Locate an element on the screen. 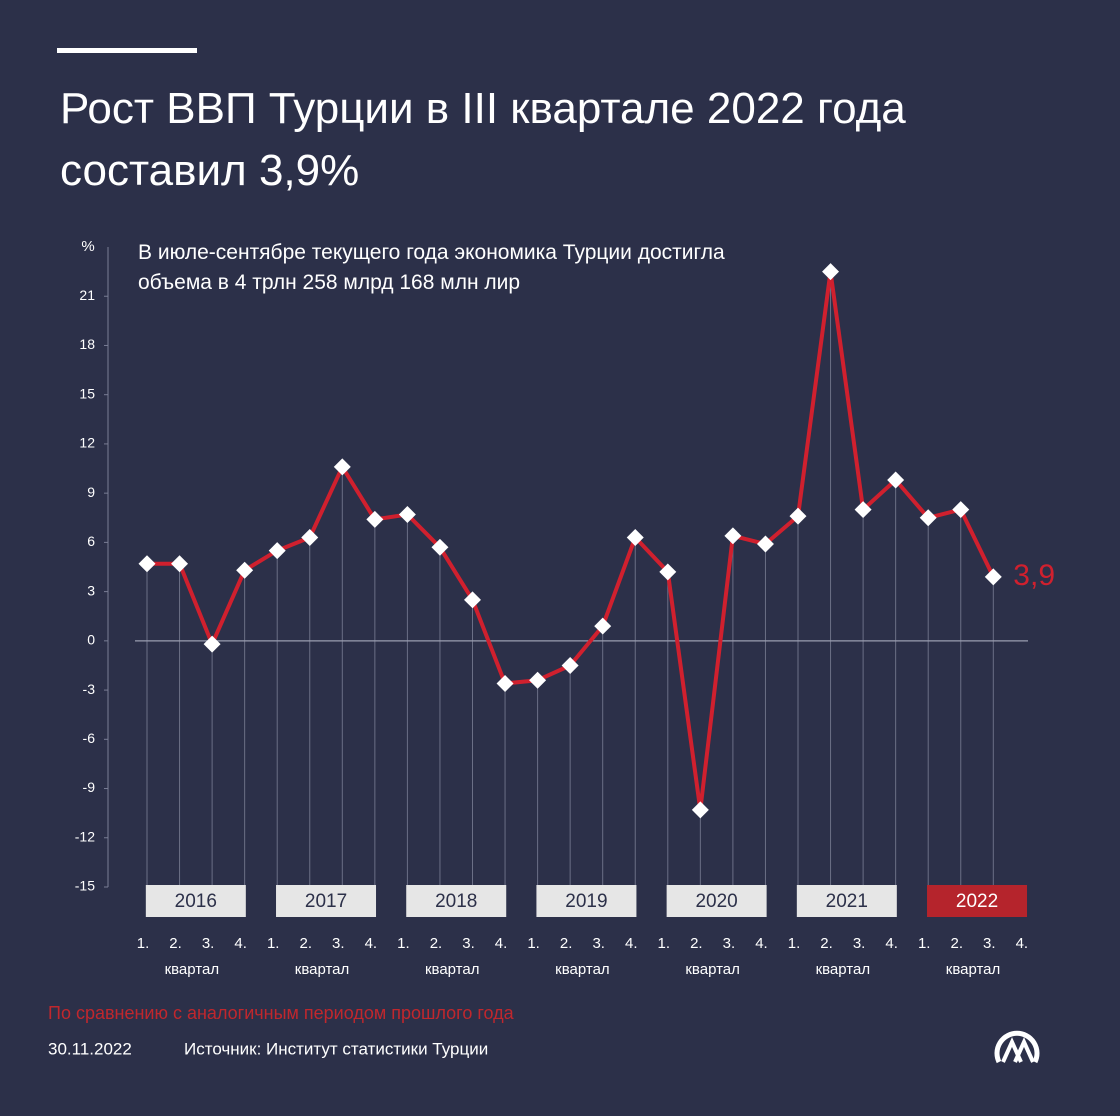 The height and width of the screenshot is (1116, 1120). source: Источник: Институт статистики Турции is located at coordinates (336, 1048).